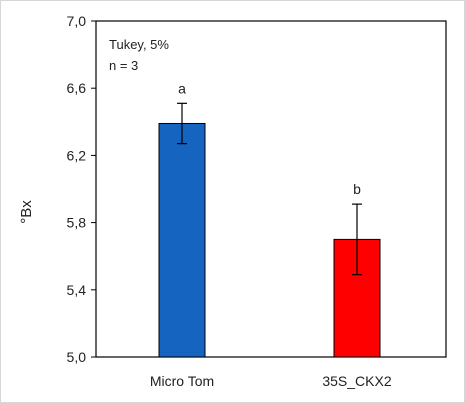 The height and width of the screenshot is (403, 465). I want to click on y-tick-label: 6,2, so click(77, 155).